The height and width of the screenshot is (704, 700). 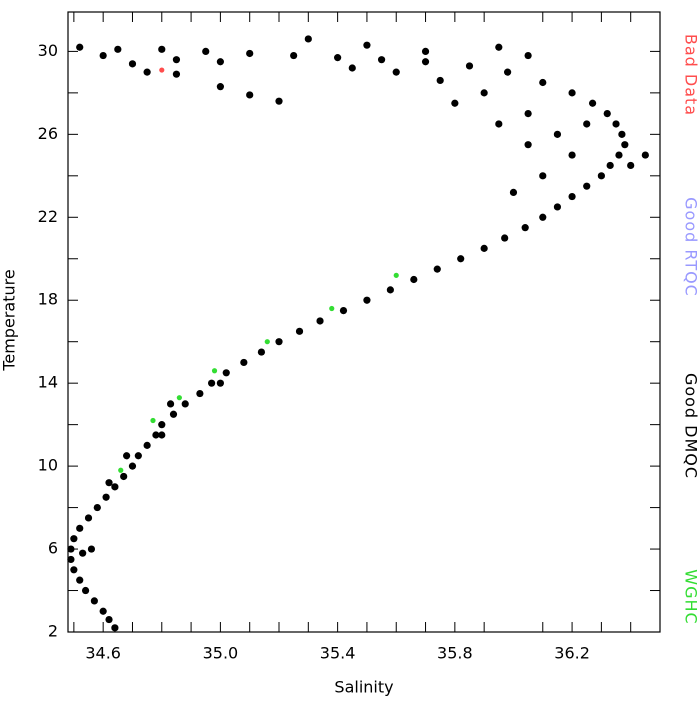 I want to click on x-tick-label: 34.6, so click(x=103, y=653).